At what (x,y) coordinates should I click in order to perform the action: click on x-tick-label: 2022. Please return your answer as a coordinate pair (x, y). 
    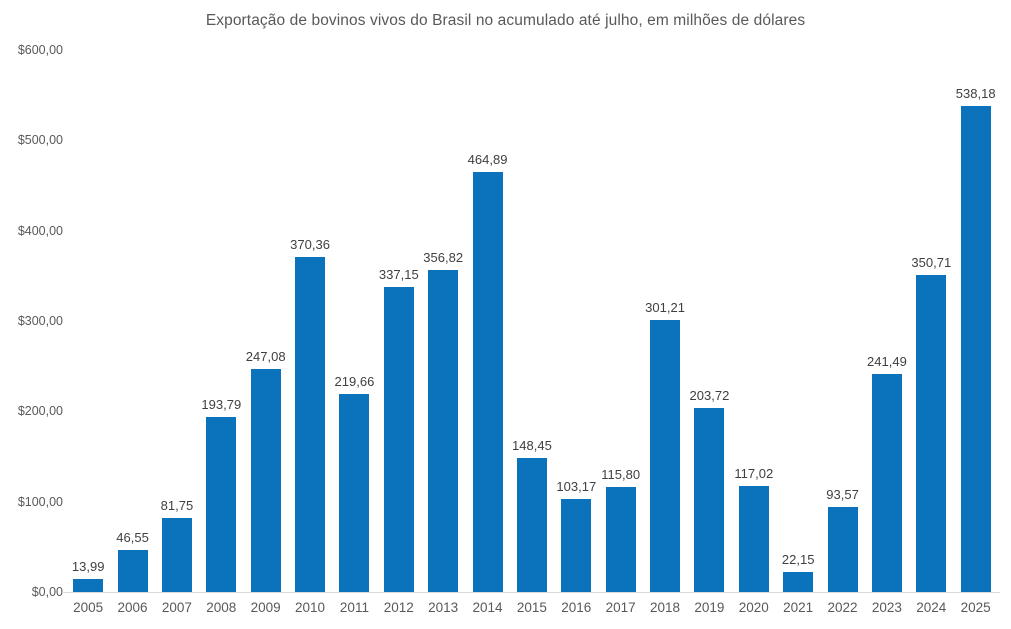
    Looking at the image, I should click on (842, 607).